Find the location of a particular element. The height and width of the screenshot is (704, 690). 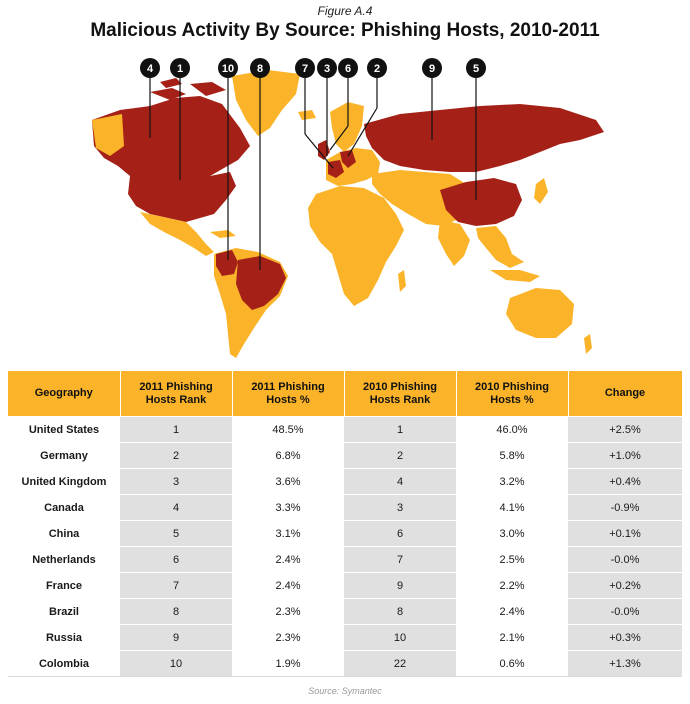

cell-2010-percent: 5.8% is located at coordinates (512, 455).